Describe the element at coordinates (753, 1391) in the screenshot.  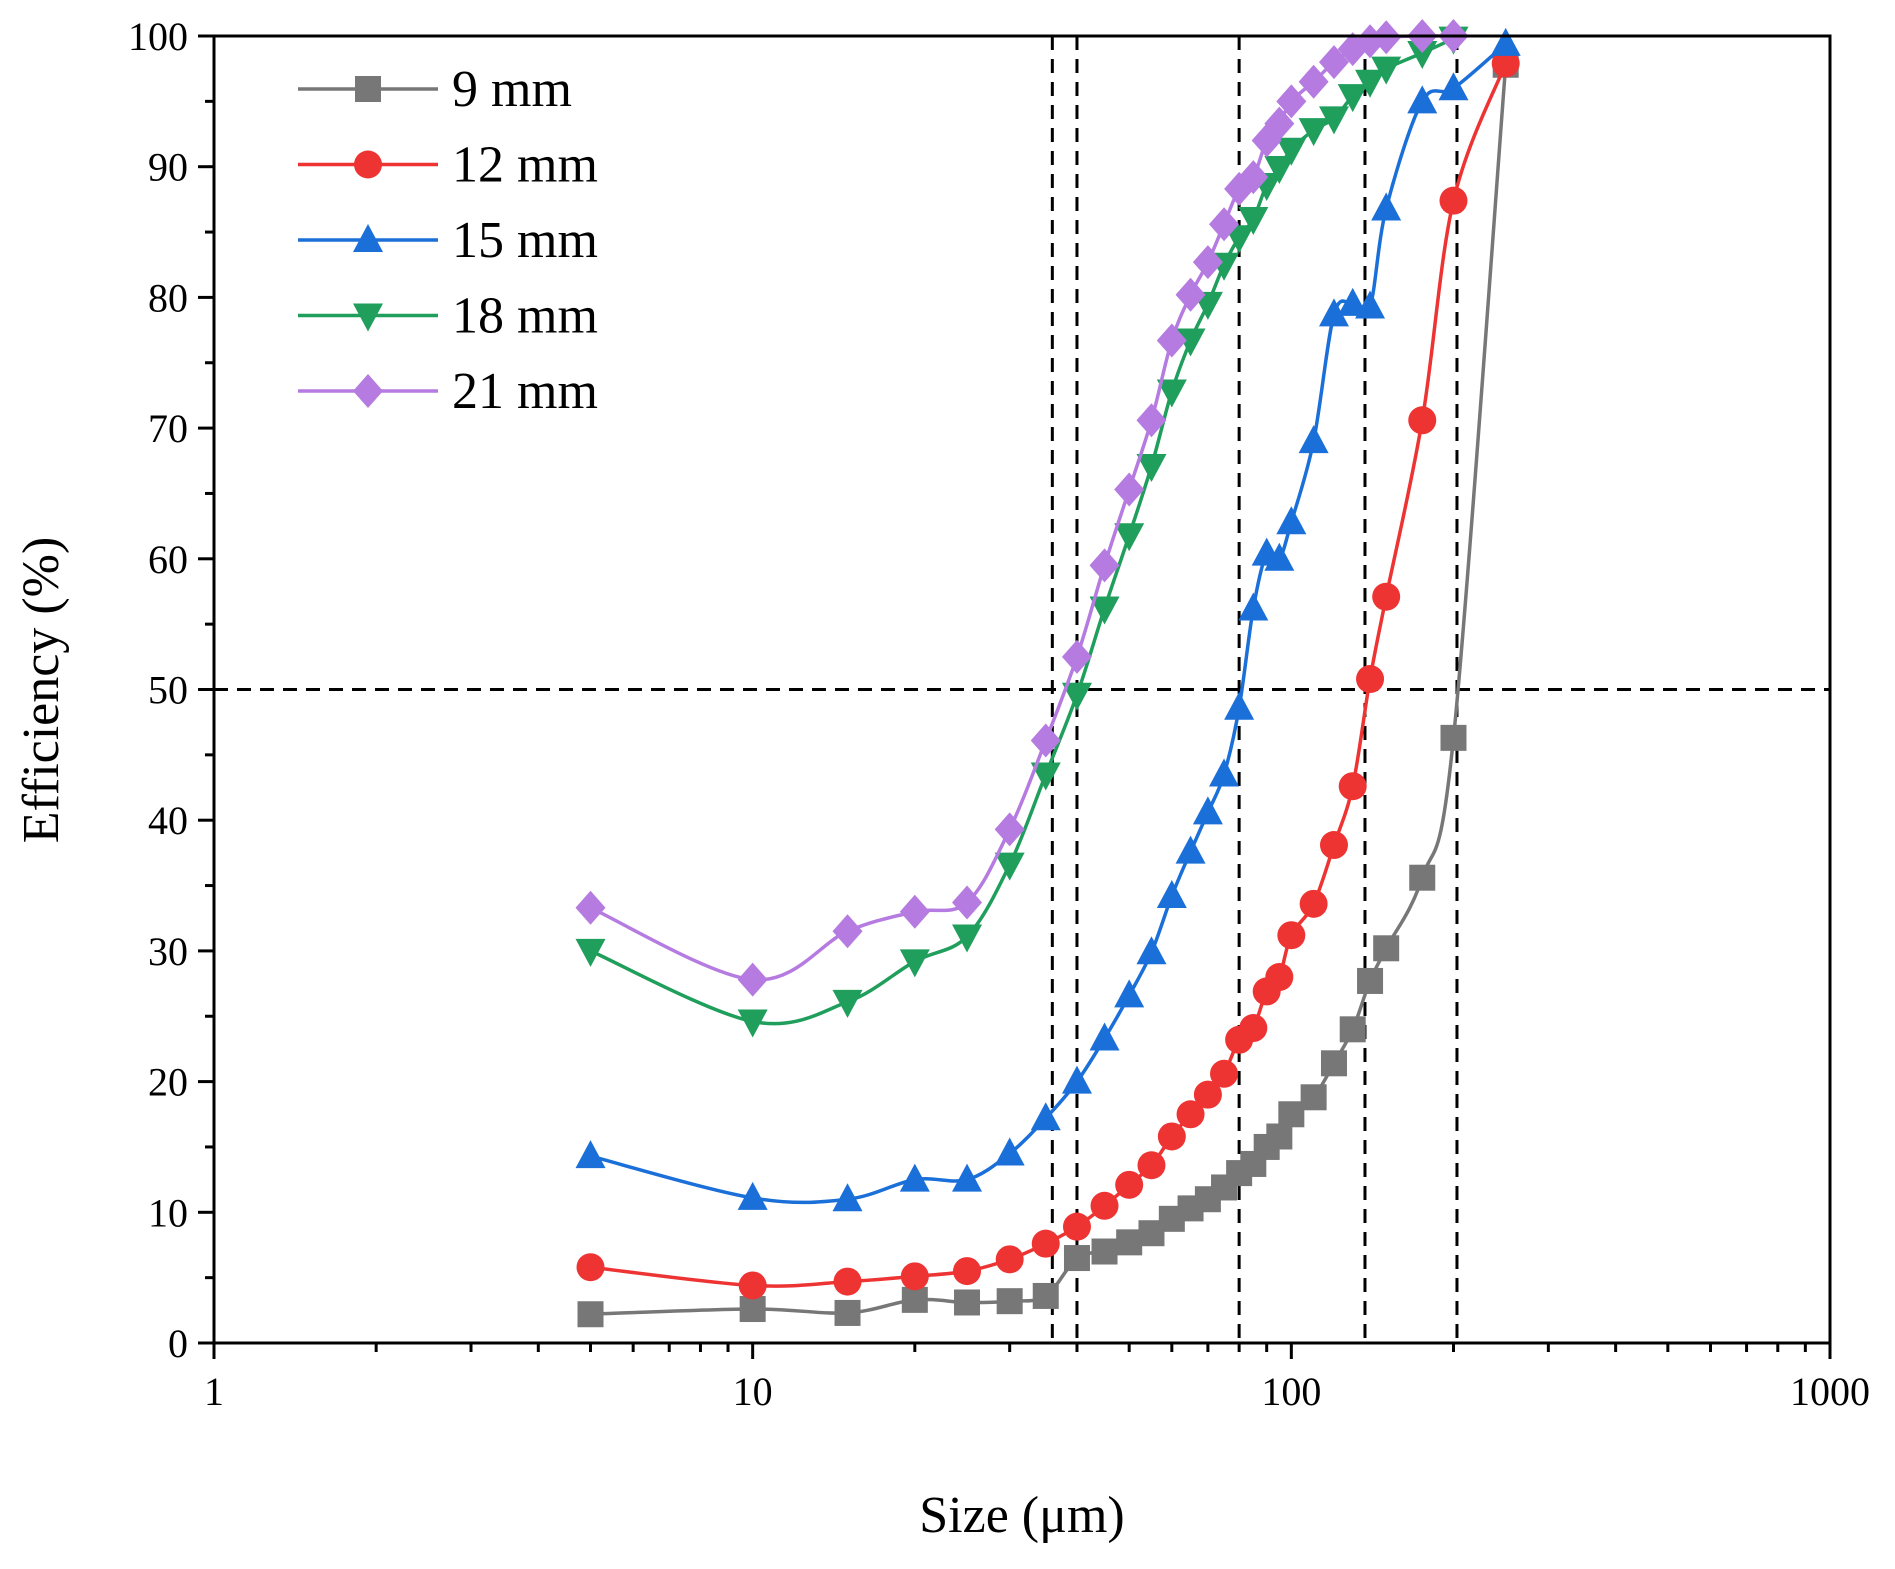
I see `x-tick-label: 10` at that location.